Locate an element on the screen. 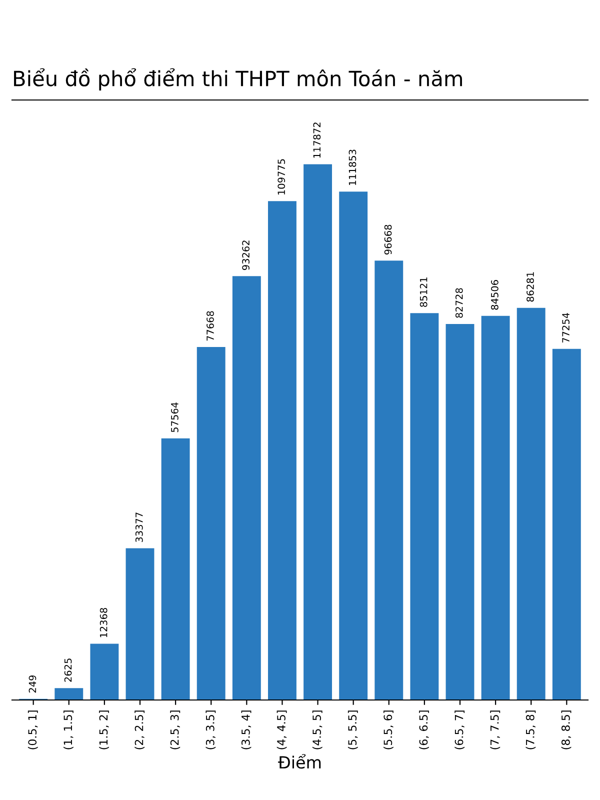 The height and width of the screenshot is (800, 600). data-label: 2625 is located at coordinates (68, 670).